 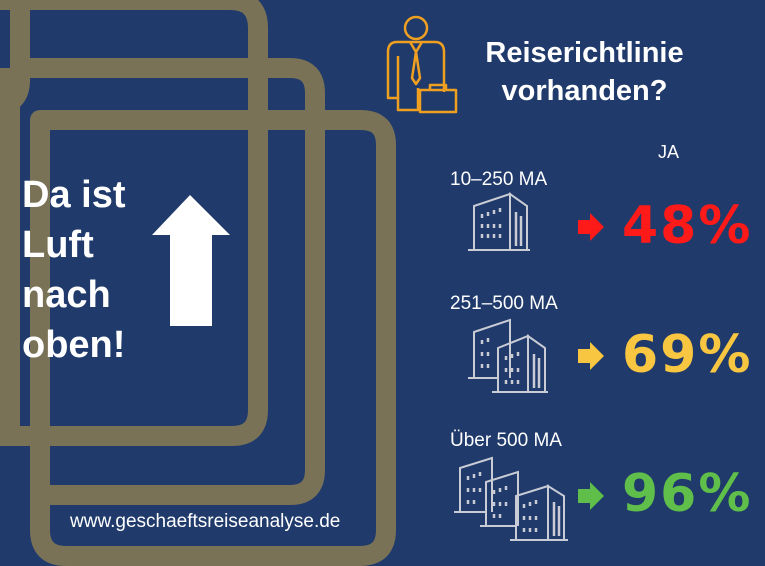 I want to click on column-header: JA, so click(x=669, y=152).